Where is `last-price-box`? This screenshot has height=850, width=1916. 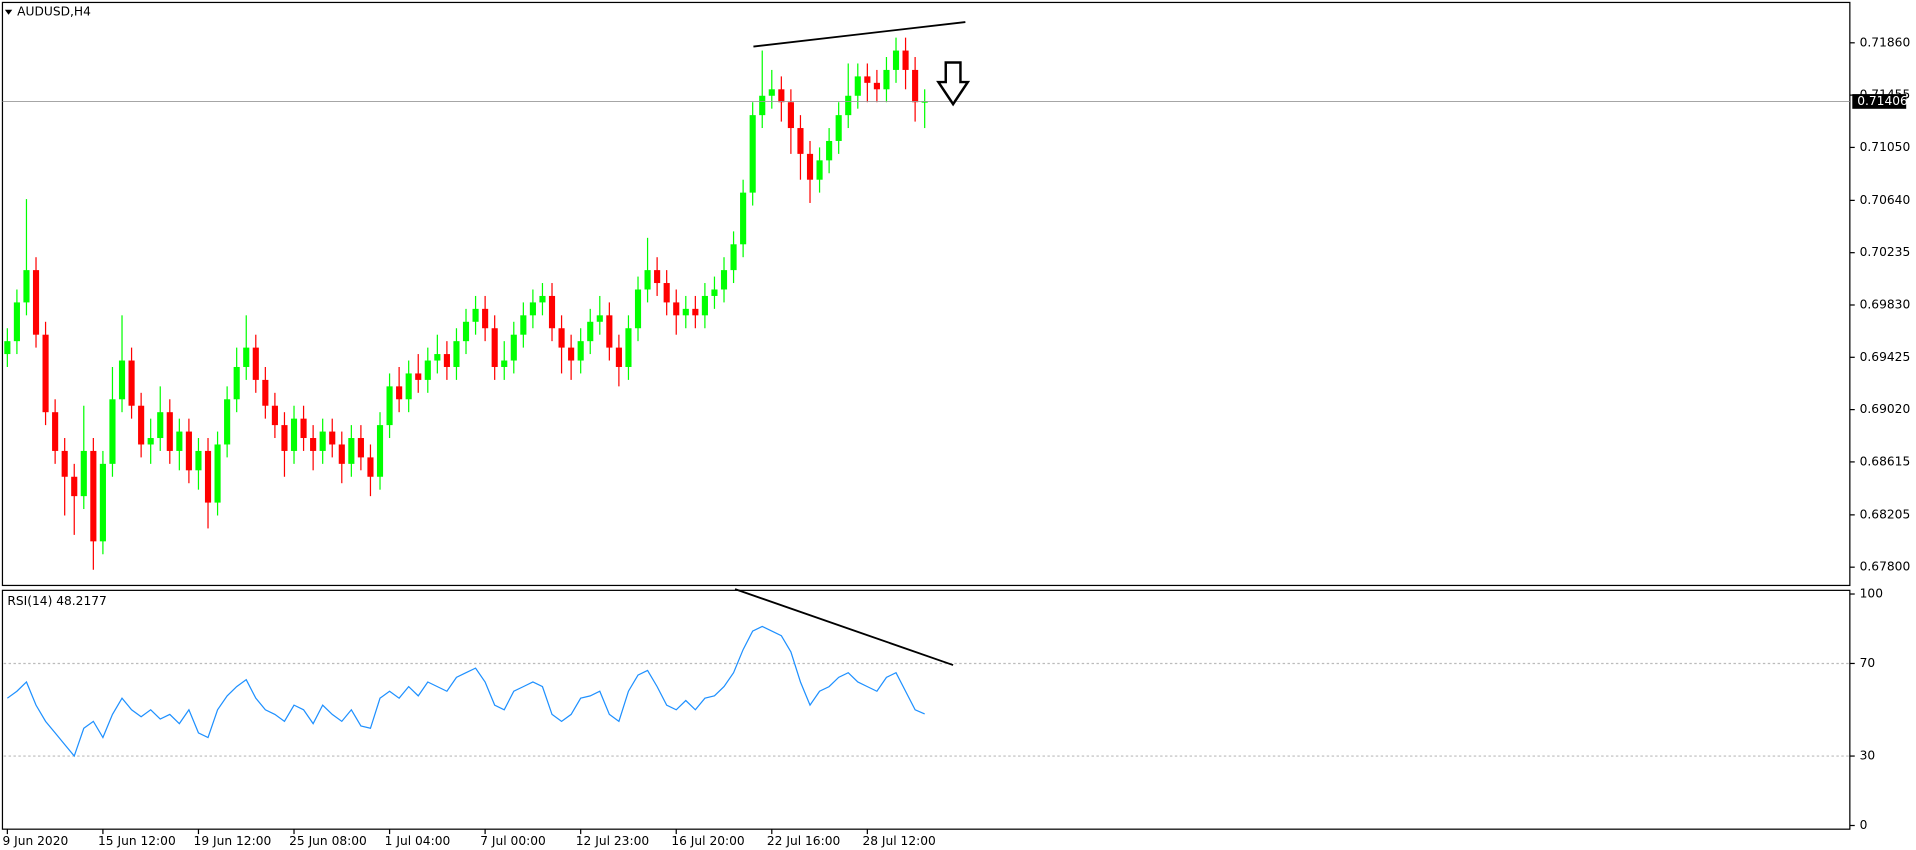 last-price-box is located at coordinates (1879, 101).